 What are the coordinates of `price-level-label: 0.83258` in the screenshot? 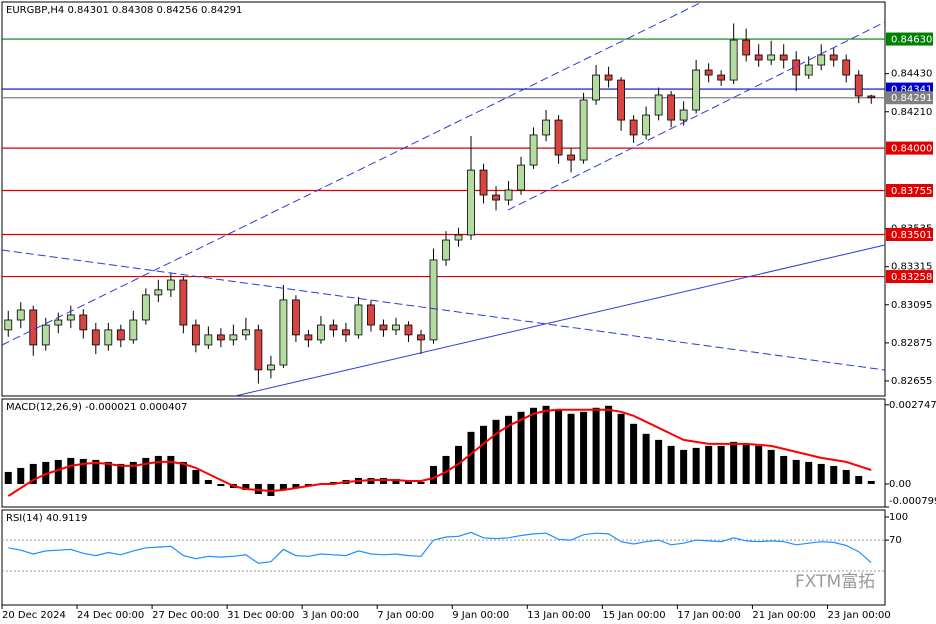 It's located at (911, 277).